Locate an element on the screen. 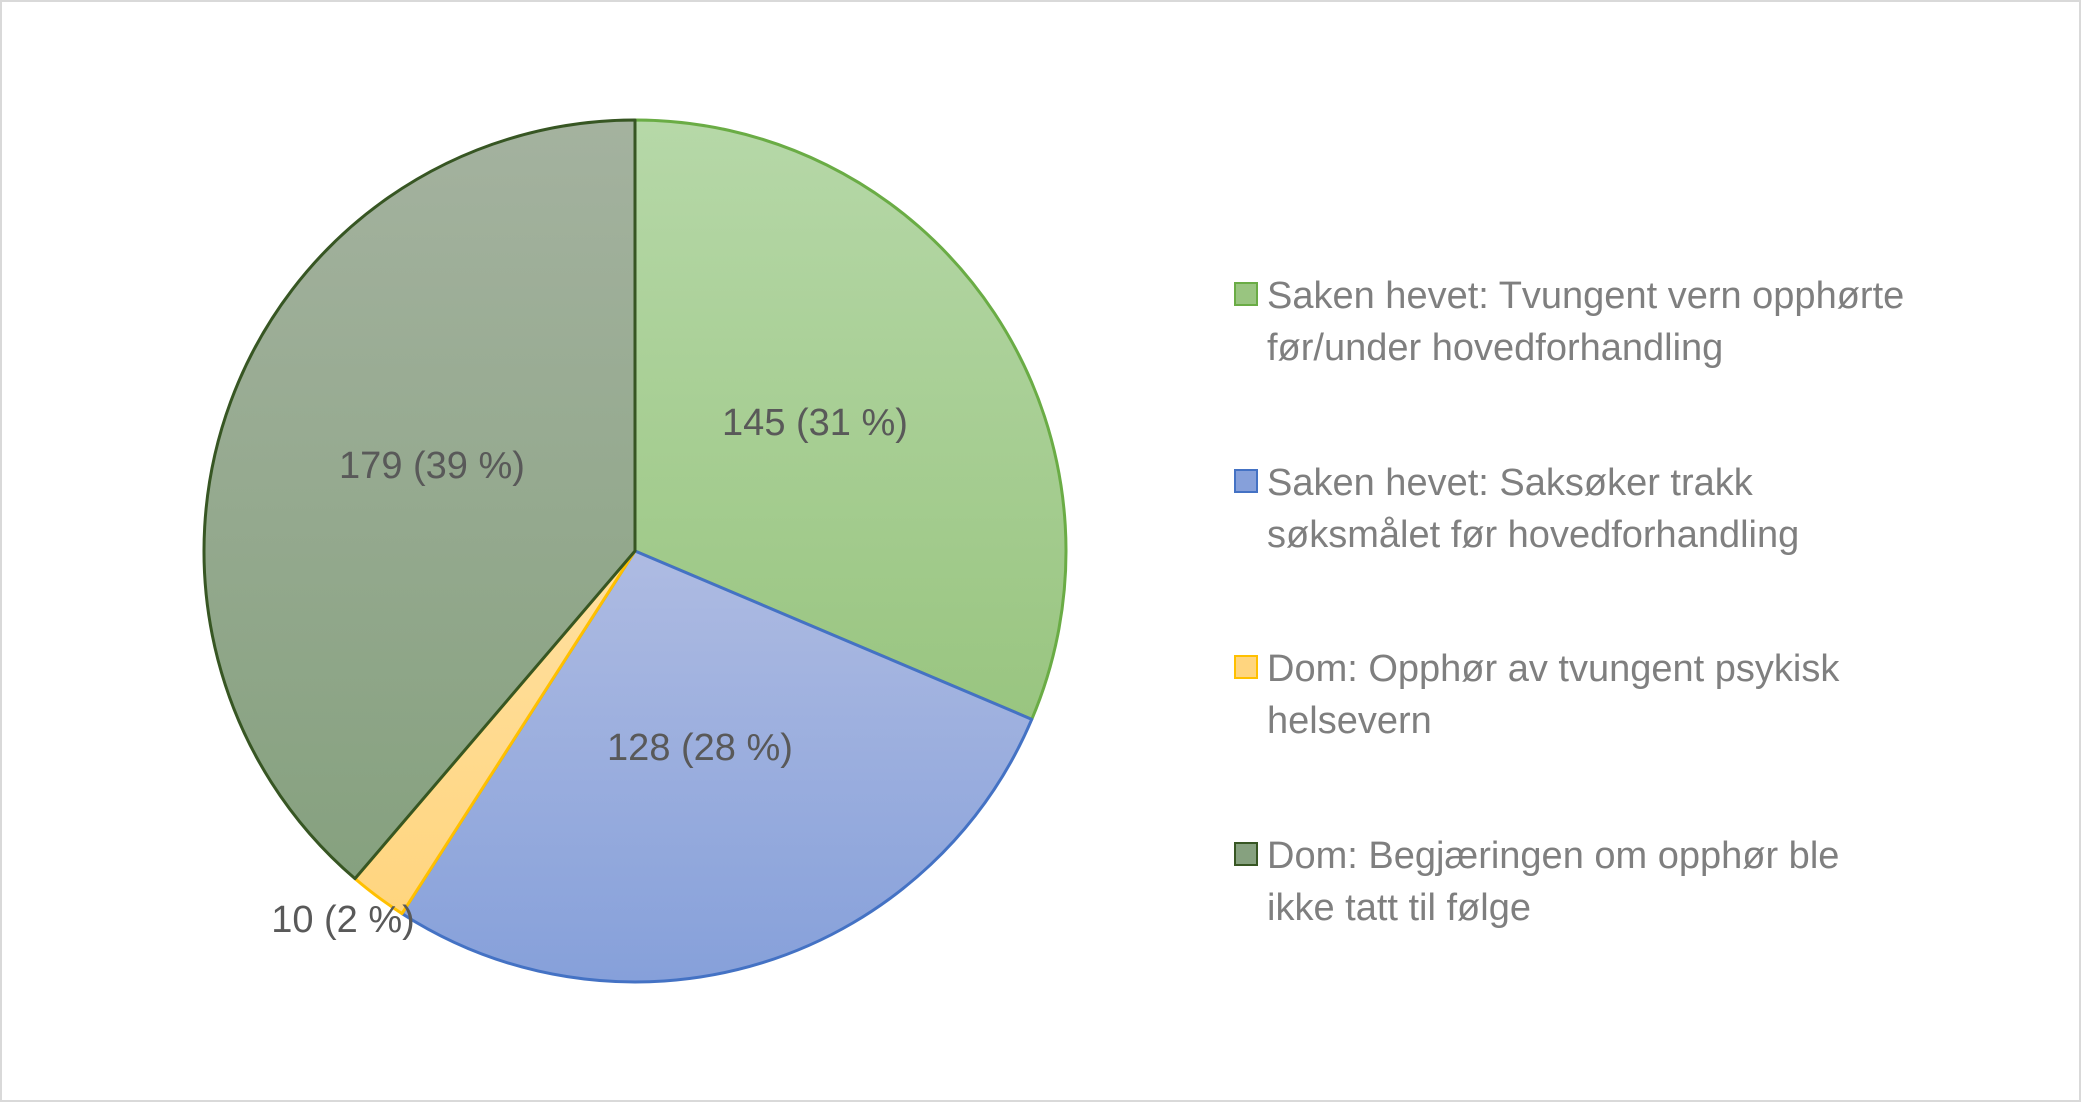 The image size is (2081, 1102). data-labels: 145 (31 %) 128 (28 %) 10 (2 %) 179 (39 %) is located at coordinates (589, 671).